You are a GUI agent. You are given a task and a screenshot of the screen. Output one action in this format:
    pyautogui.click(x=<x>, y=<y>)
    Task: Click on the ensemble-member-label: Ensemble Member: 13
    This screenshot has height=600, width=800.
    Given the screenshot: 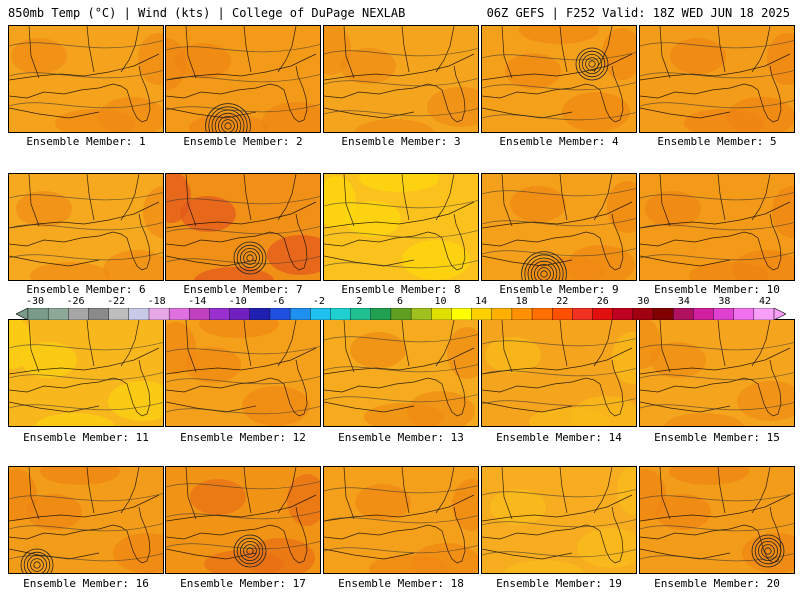 What is the action you would take?
    pyautogui.click(x=401, y=437)
    